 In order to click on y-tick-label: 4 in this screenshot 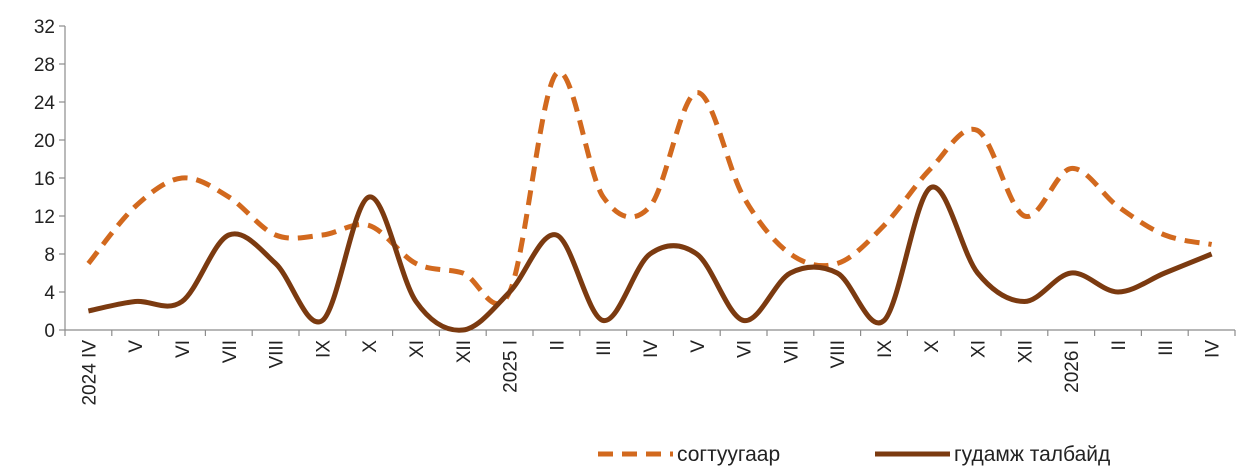, I will do `click(49, 293)`.